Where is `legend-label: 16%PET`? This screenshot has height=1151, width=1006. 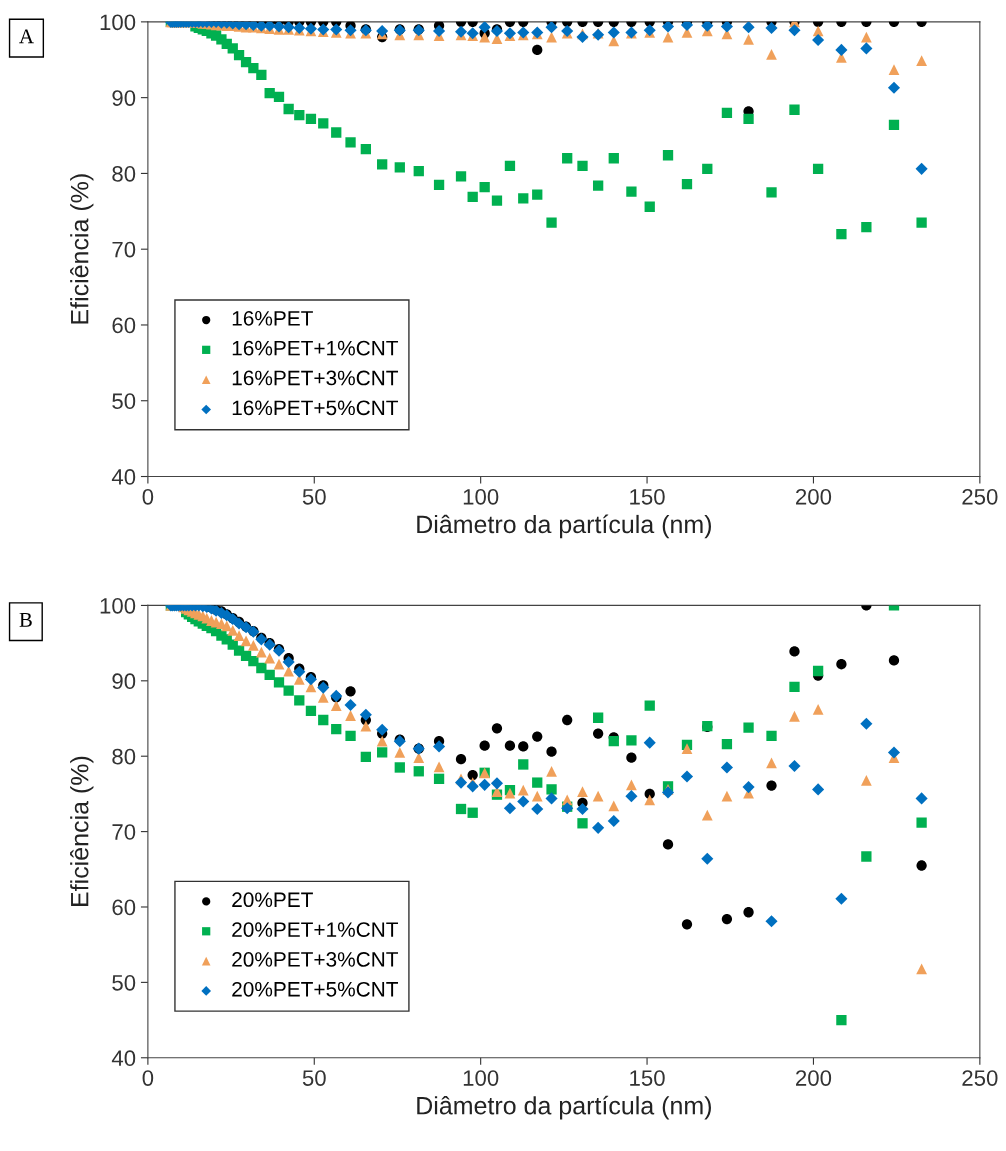
legend-label: 16%PET is located at coordinates (272, 318).